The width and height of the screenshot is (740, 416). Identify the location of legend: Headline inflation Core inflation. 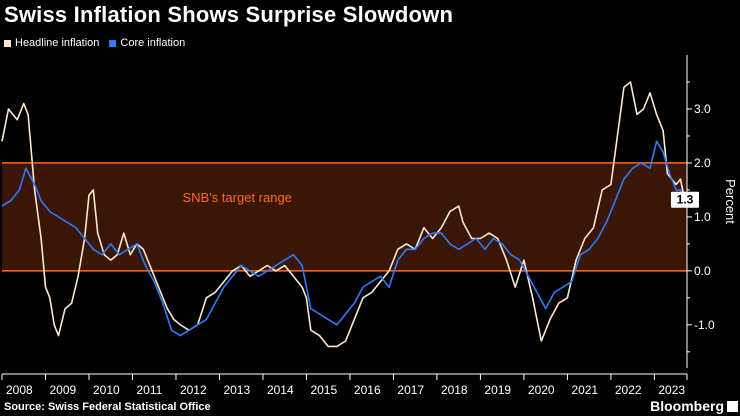
(94, 43).